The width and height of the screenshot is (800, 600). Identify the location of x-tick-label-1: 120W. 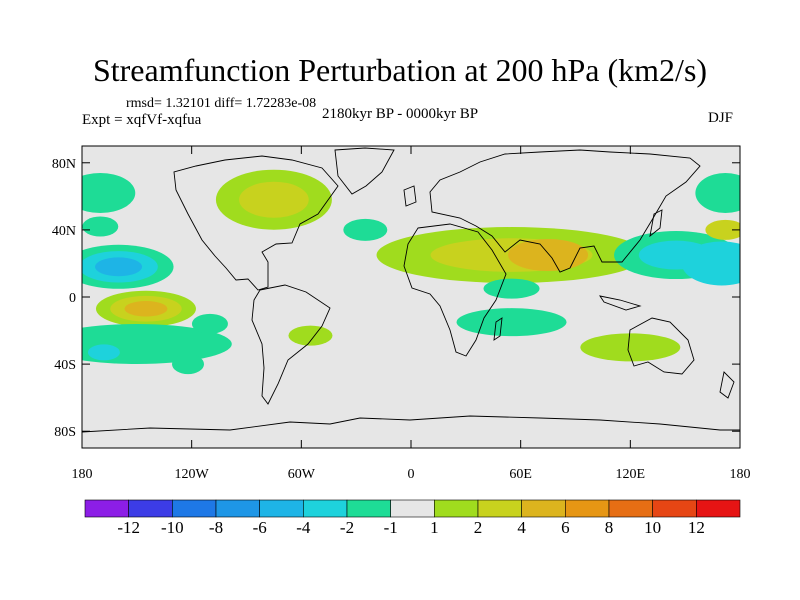
(192, 474).